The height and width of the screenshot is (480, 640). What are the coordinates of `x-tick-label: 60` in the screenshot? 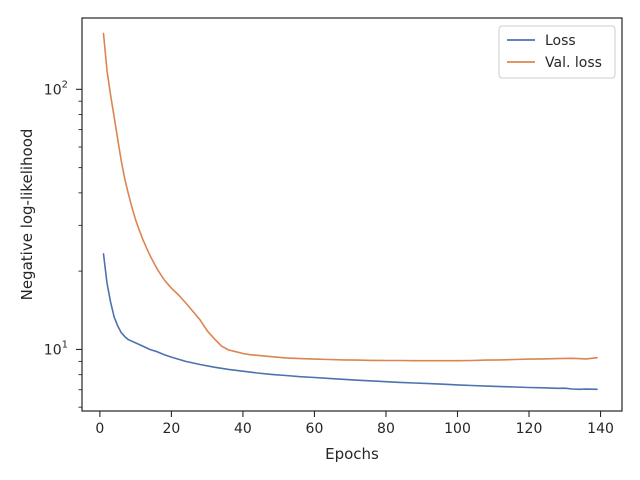 It's located at (315, 429).